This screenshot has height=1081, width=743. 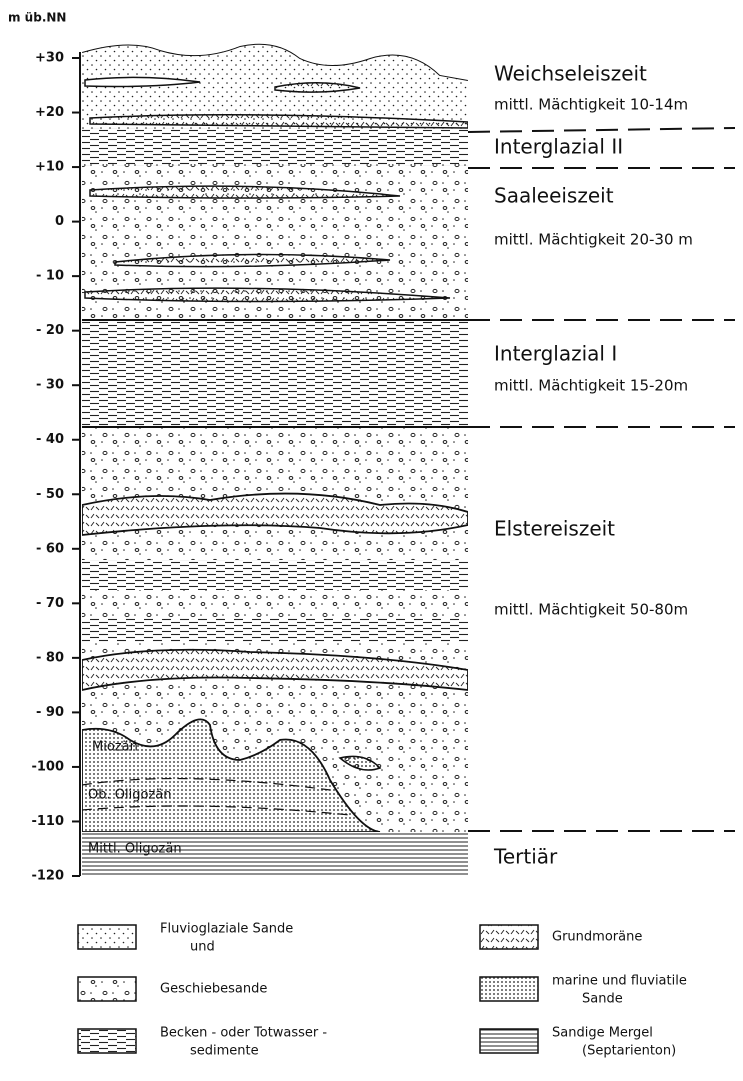 What do you see at coordinates (213, 989) in the screenshot?
I see `legend-label: Geschiebesande` at bounding box center [213, 989].